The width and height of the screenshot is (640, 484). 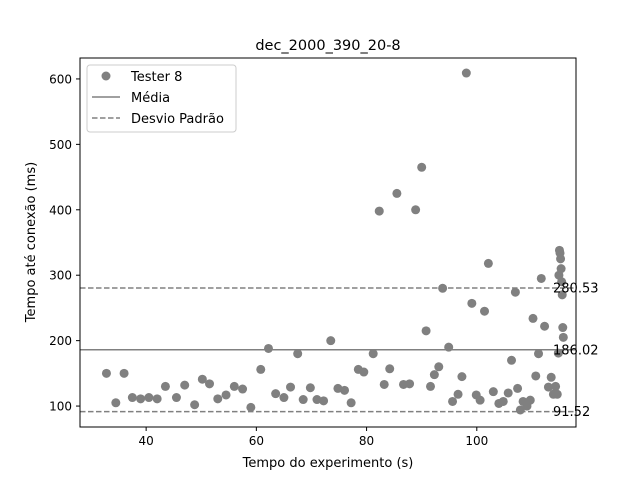 I want to click on legend-marker-icon, so click(x=106, y=76).